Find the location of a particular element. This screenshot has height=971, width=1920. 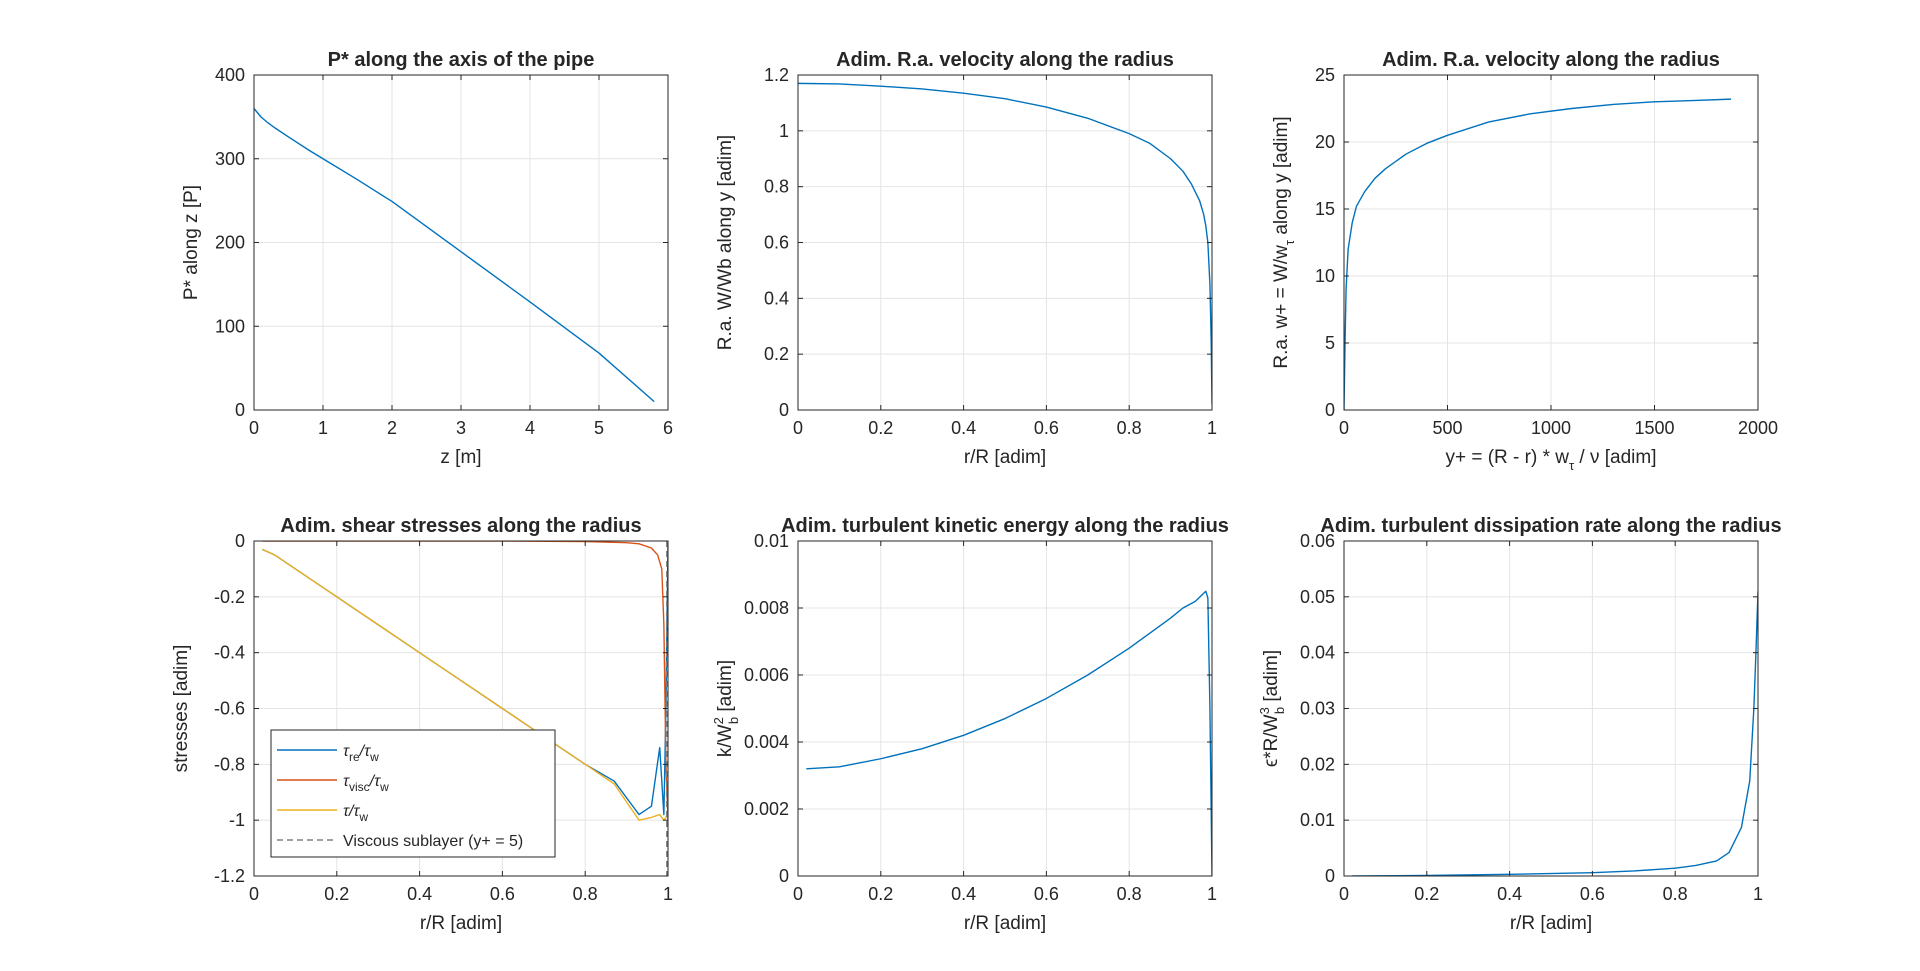

y-axis-label-sup: 2 is located at coordinates (718, 720).